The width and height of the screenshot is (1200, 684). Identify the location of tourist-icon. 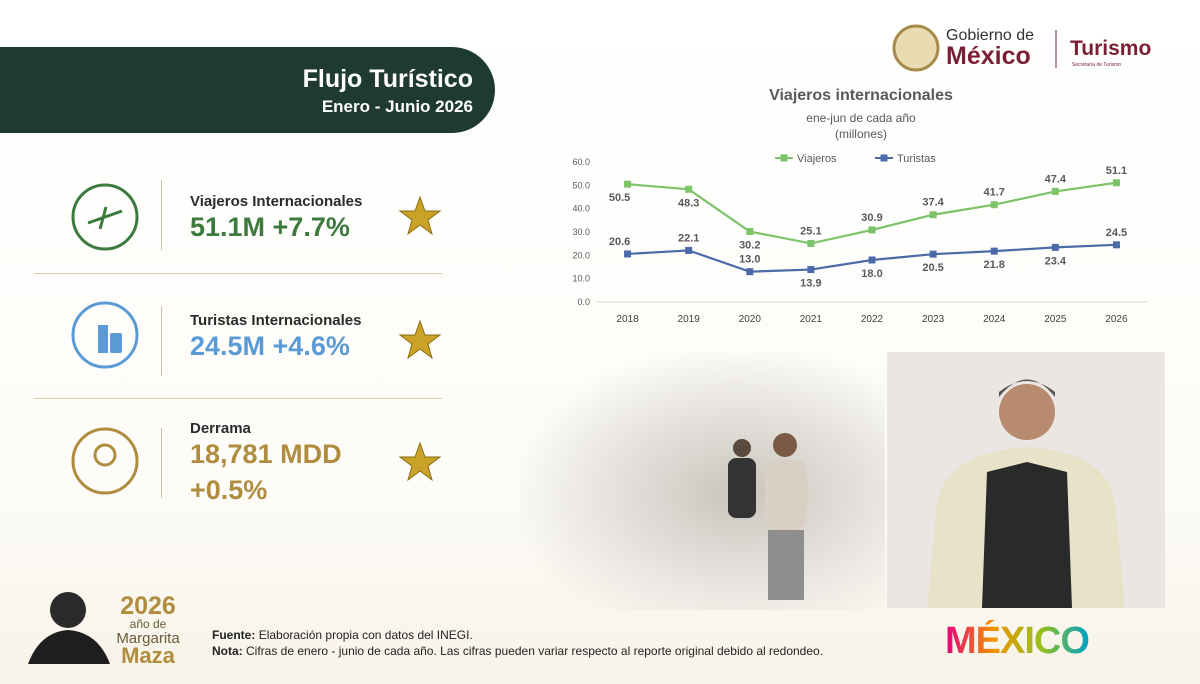
(105, 335).